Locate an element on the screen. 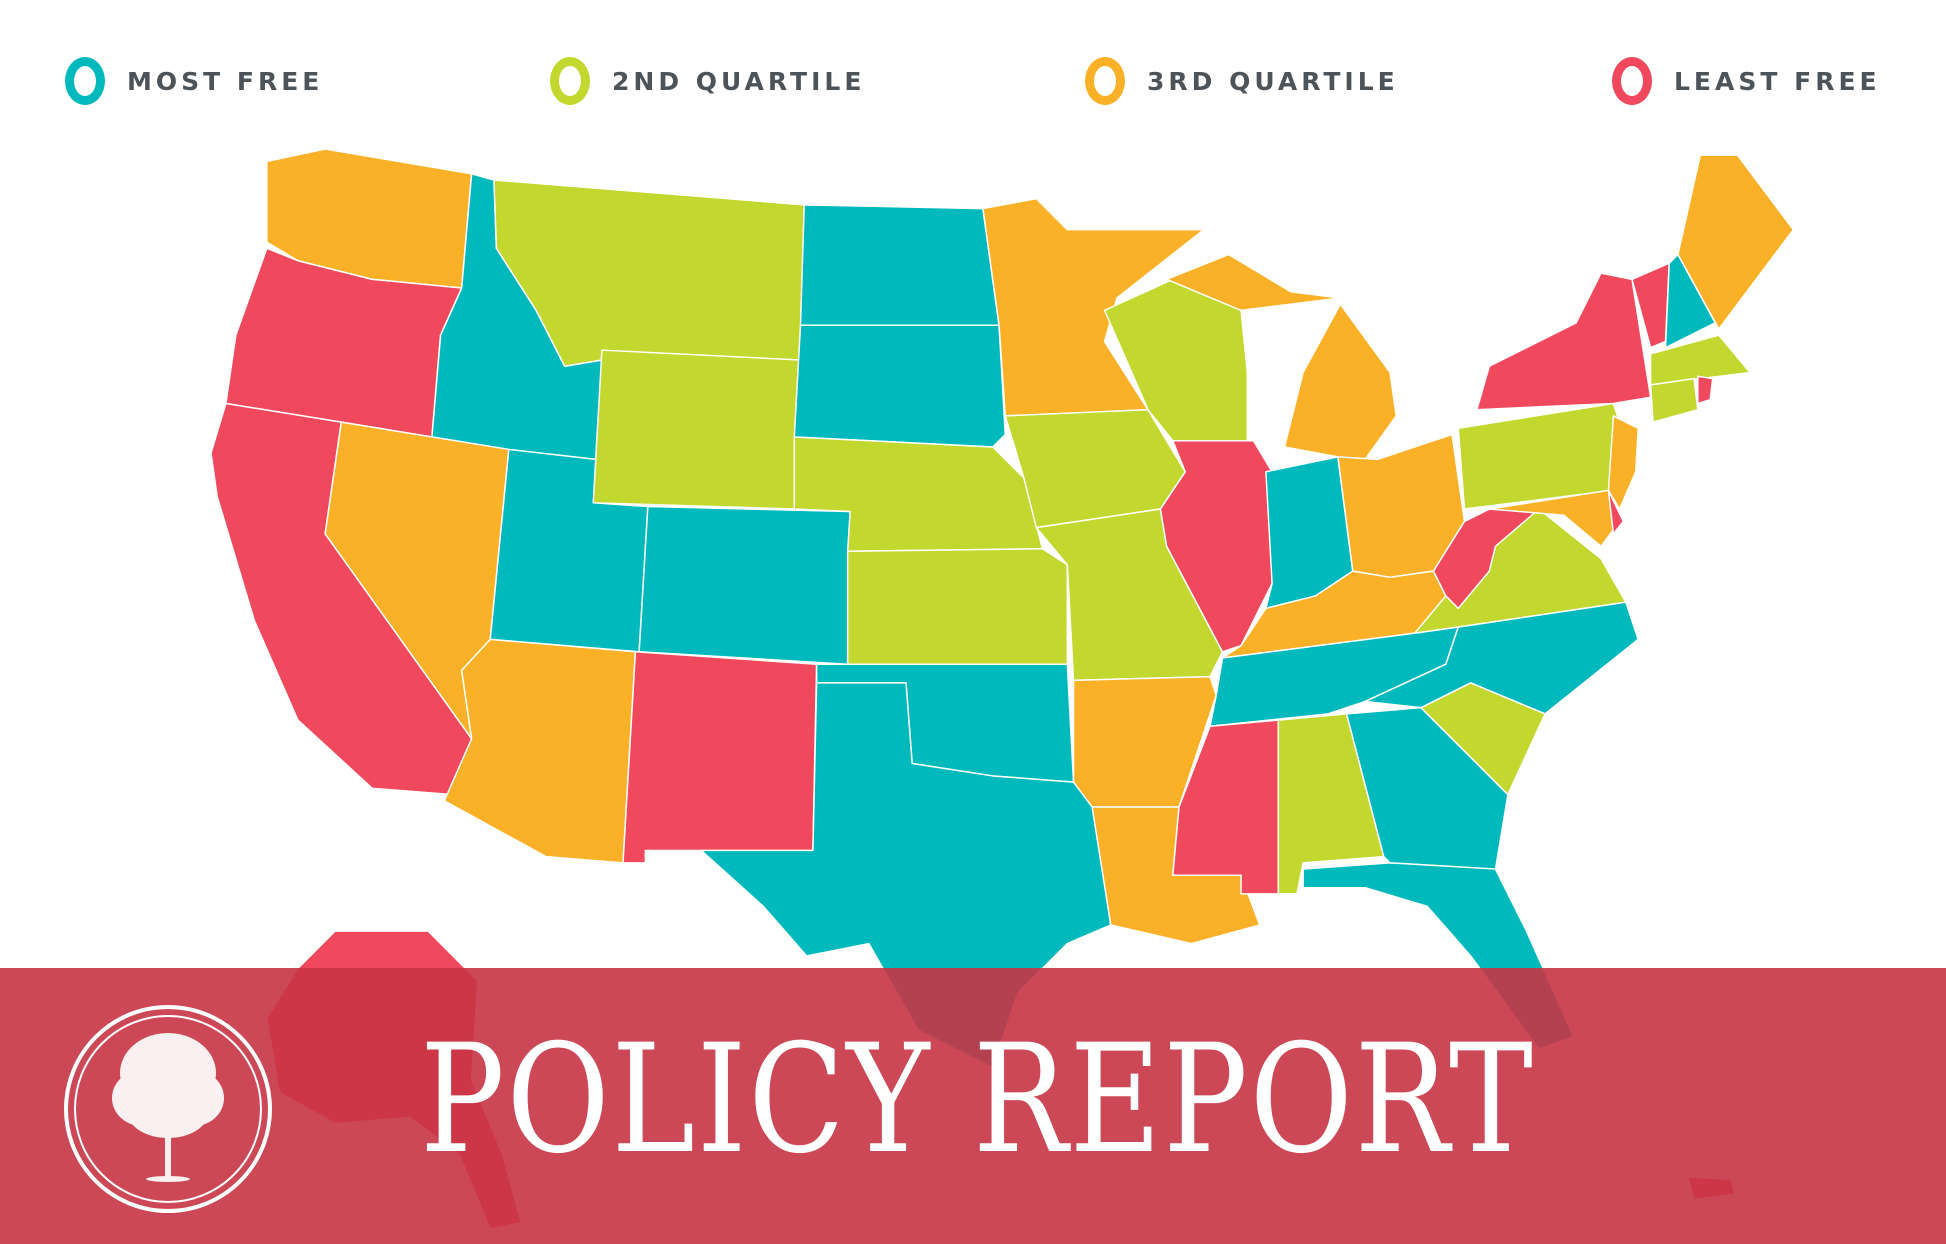  legend-item-least-free: LEAST FREE is located at coordinates (1746, 81).